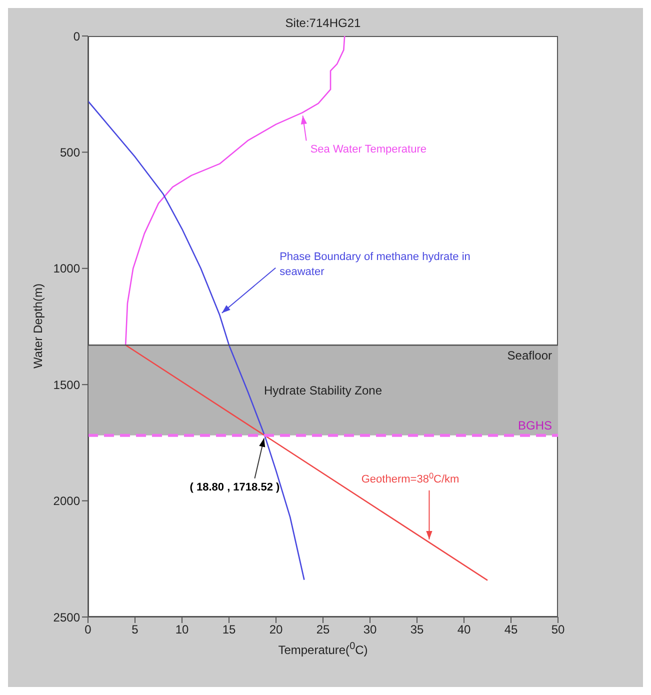 The height and width of the screenshot is (695, 651). Describe the element at coordinates (511, 629) in the screenshot. I see `x-tick-label: 45` at that location.